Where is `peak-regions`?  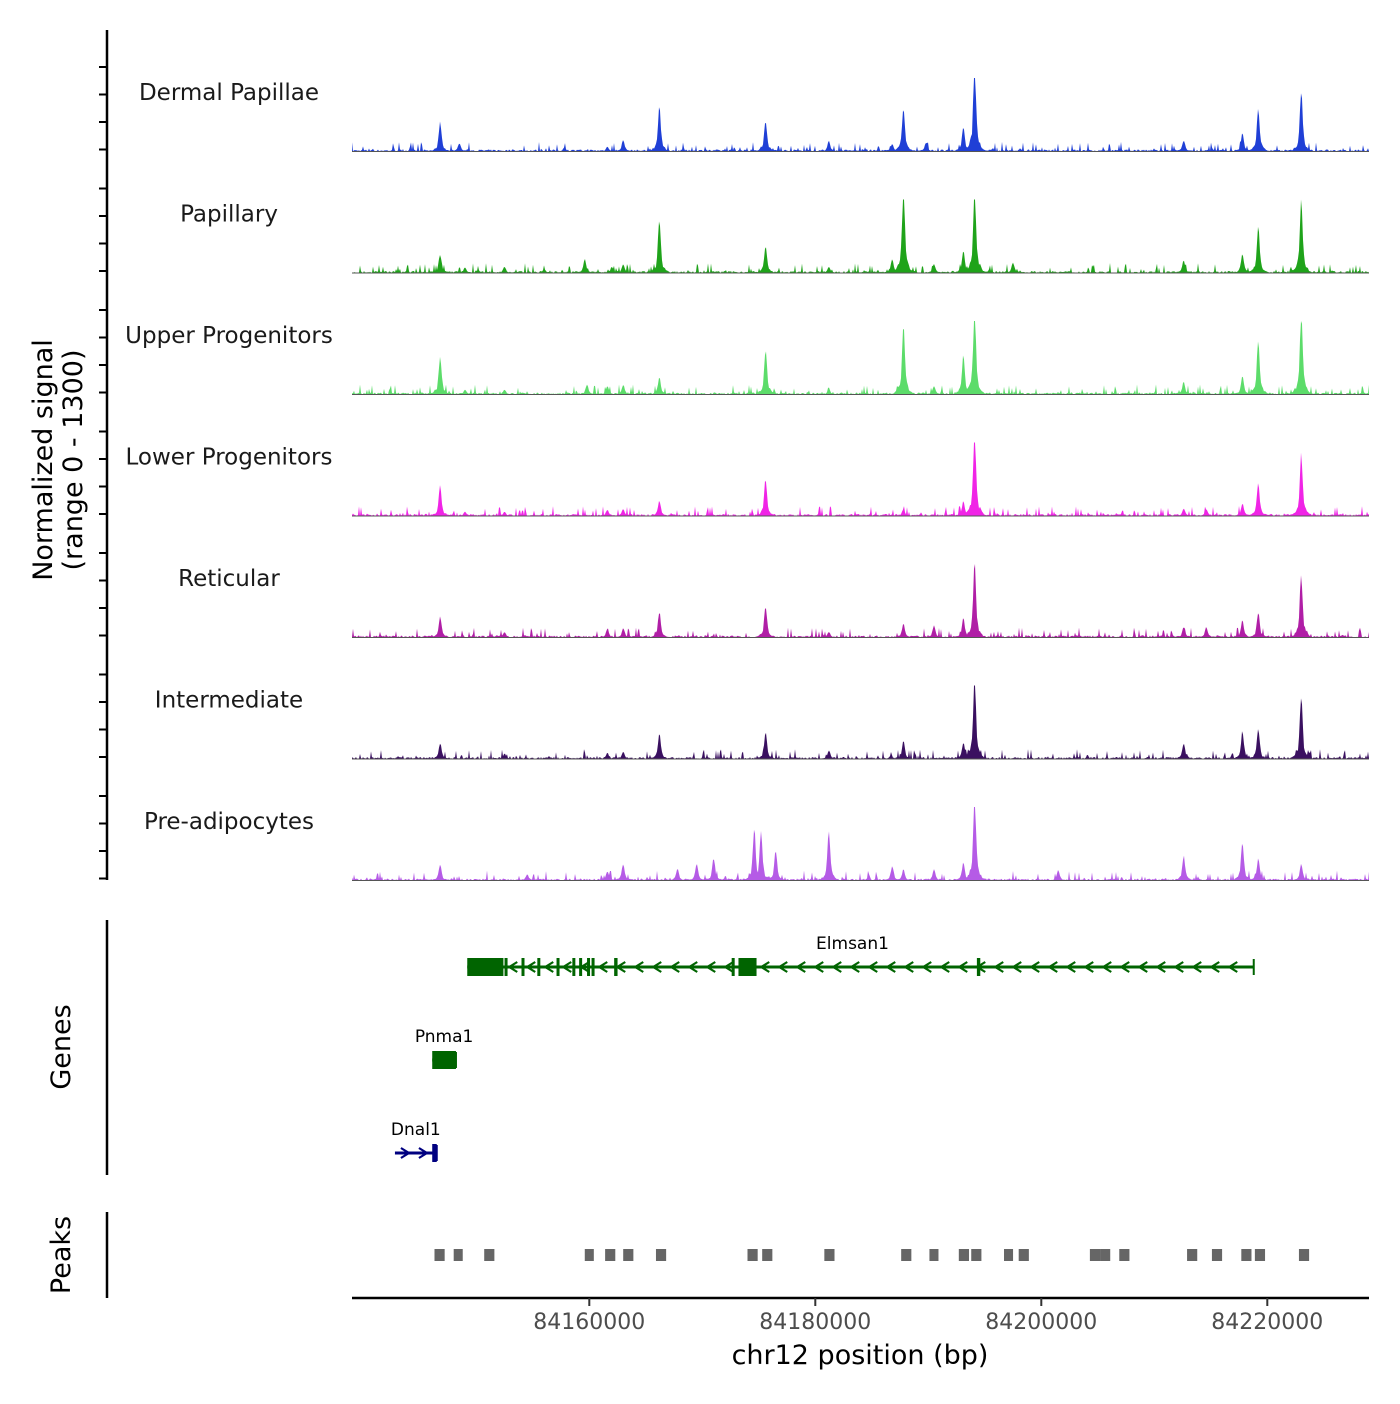
peak-regions is located at coordinates (872, 1255).